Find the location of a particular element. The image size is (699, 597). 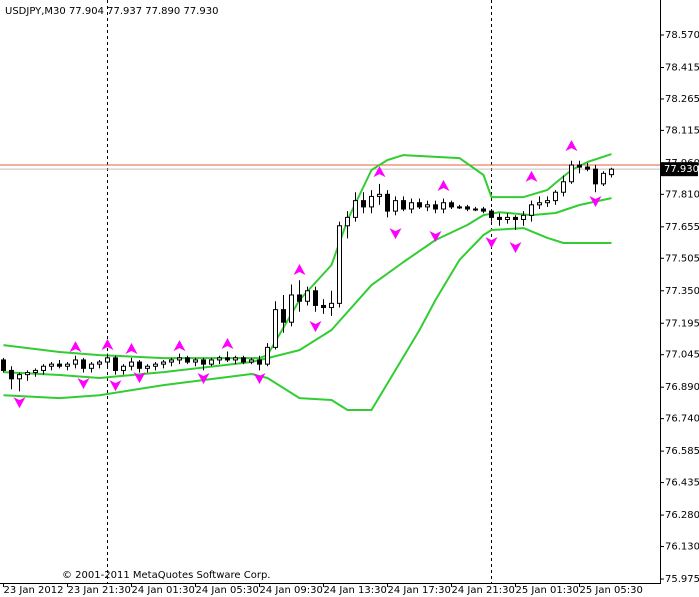

y-tick-label: 75.975 is located at coordinates (682, 579).